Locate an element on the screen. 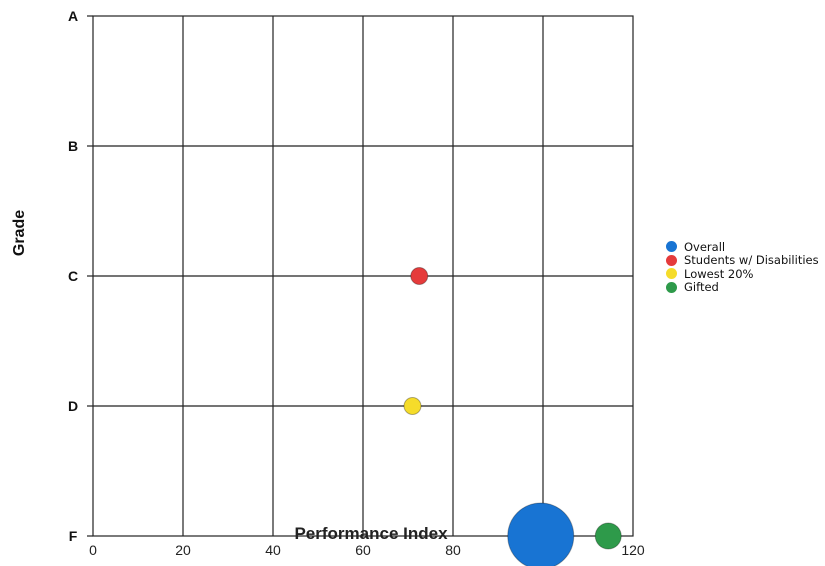  y-tick-label: C is located at coordinates (73, 276).